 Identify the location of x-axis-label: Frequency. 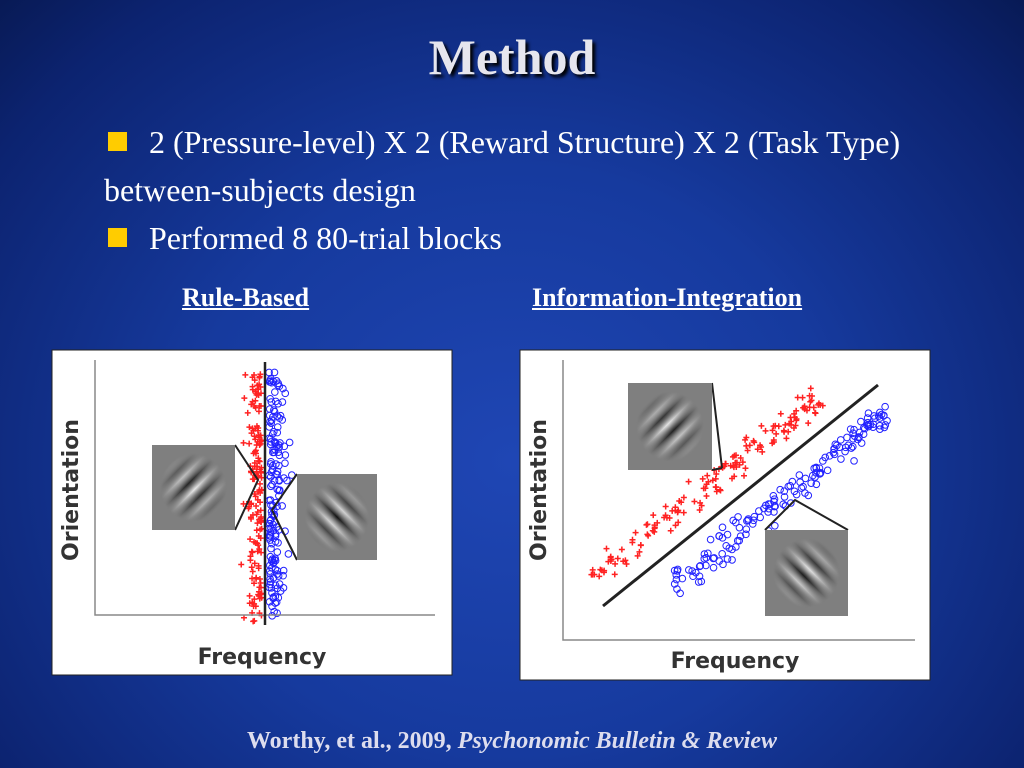
(262, 657).